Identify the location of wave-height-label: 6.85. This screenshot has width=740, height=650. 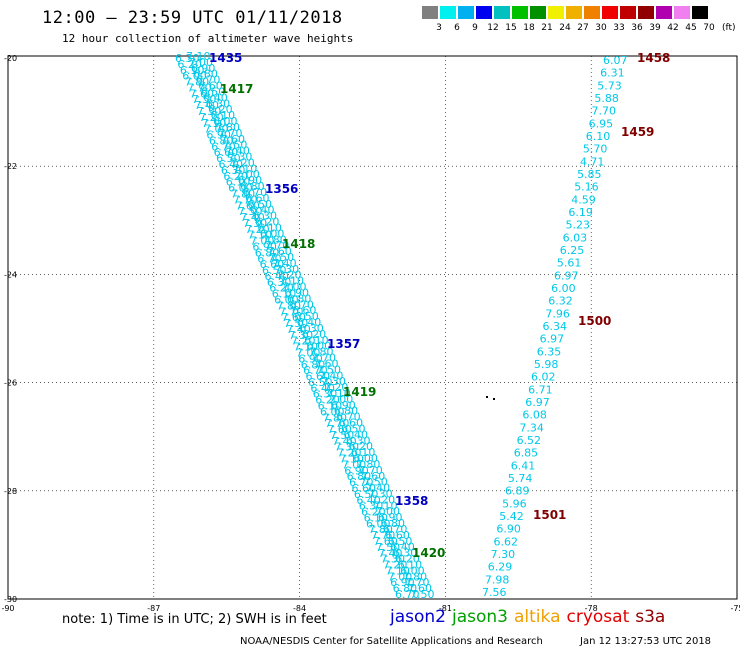
(526, 453).